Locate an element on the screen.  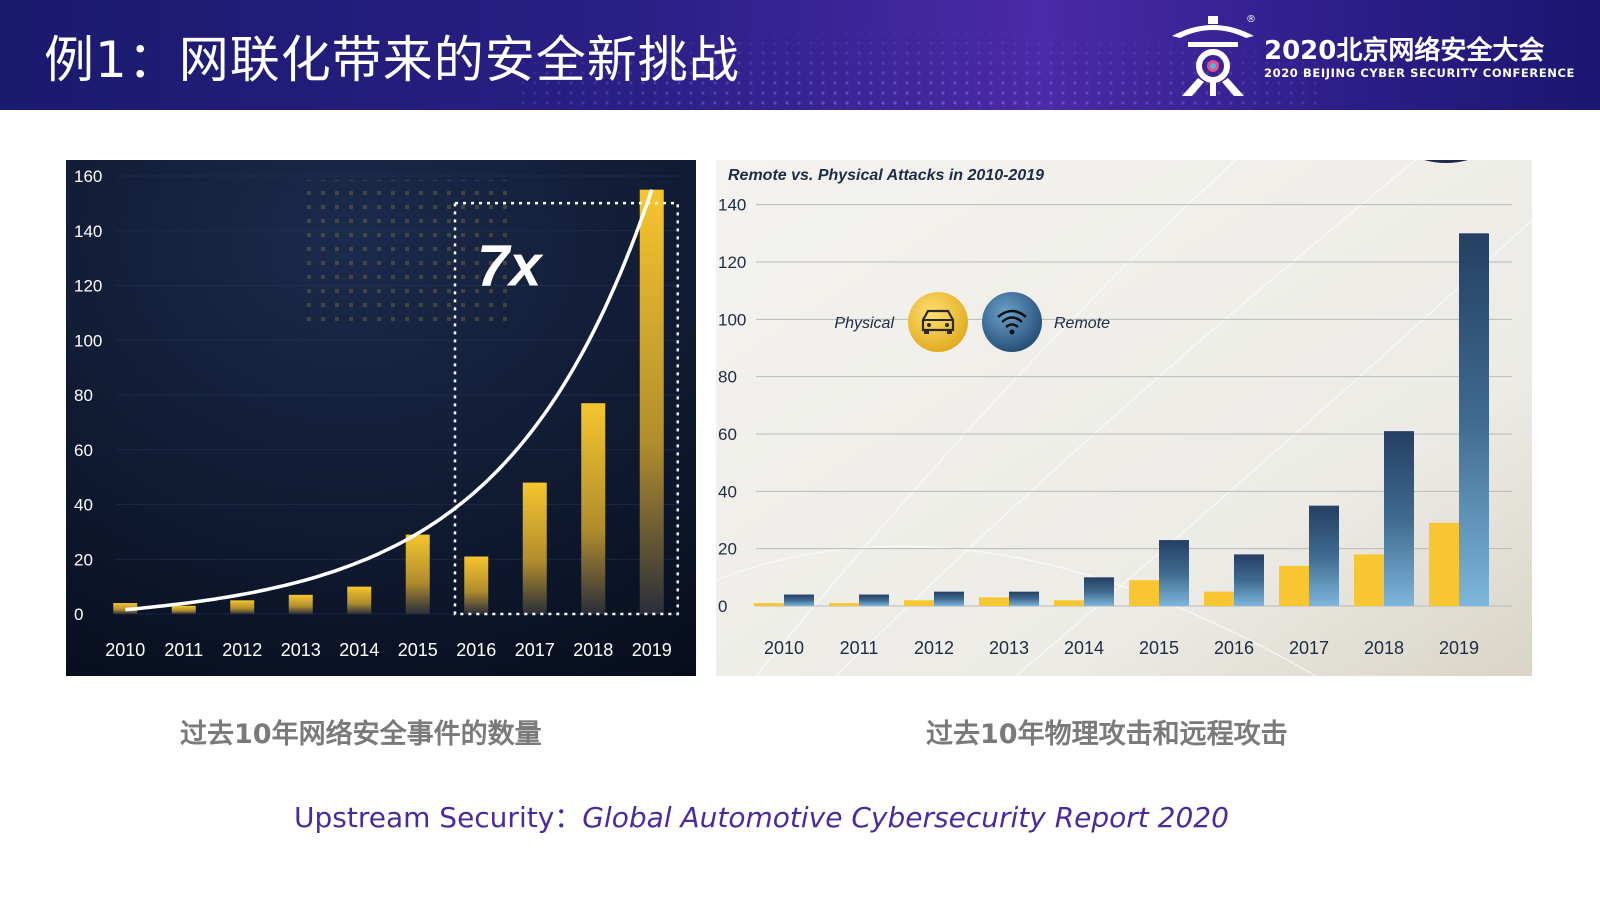
bar-remote-2018 is located at coordinates (1399, 518).